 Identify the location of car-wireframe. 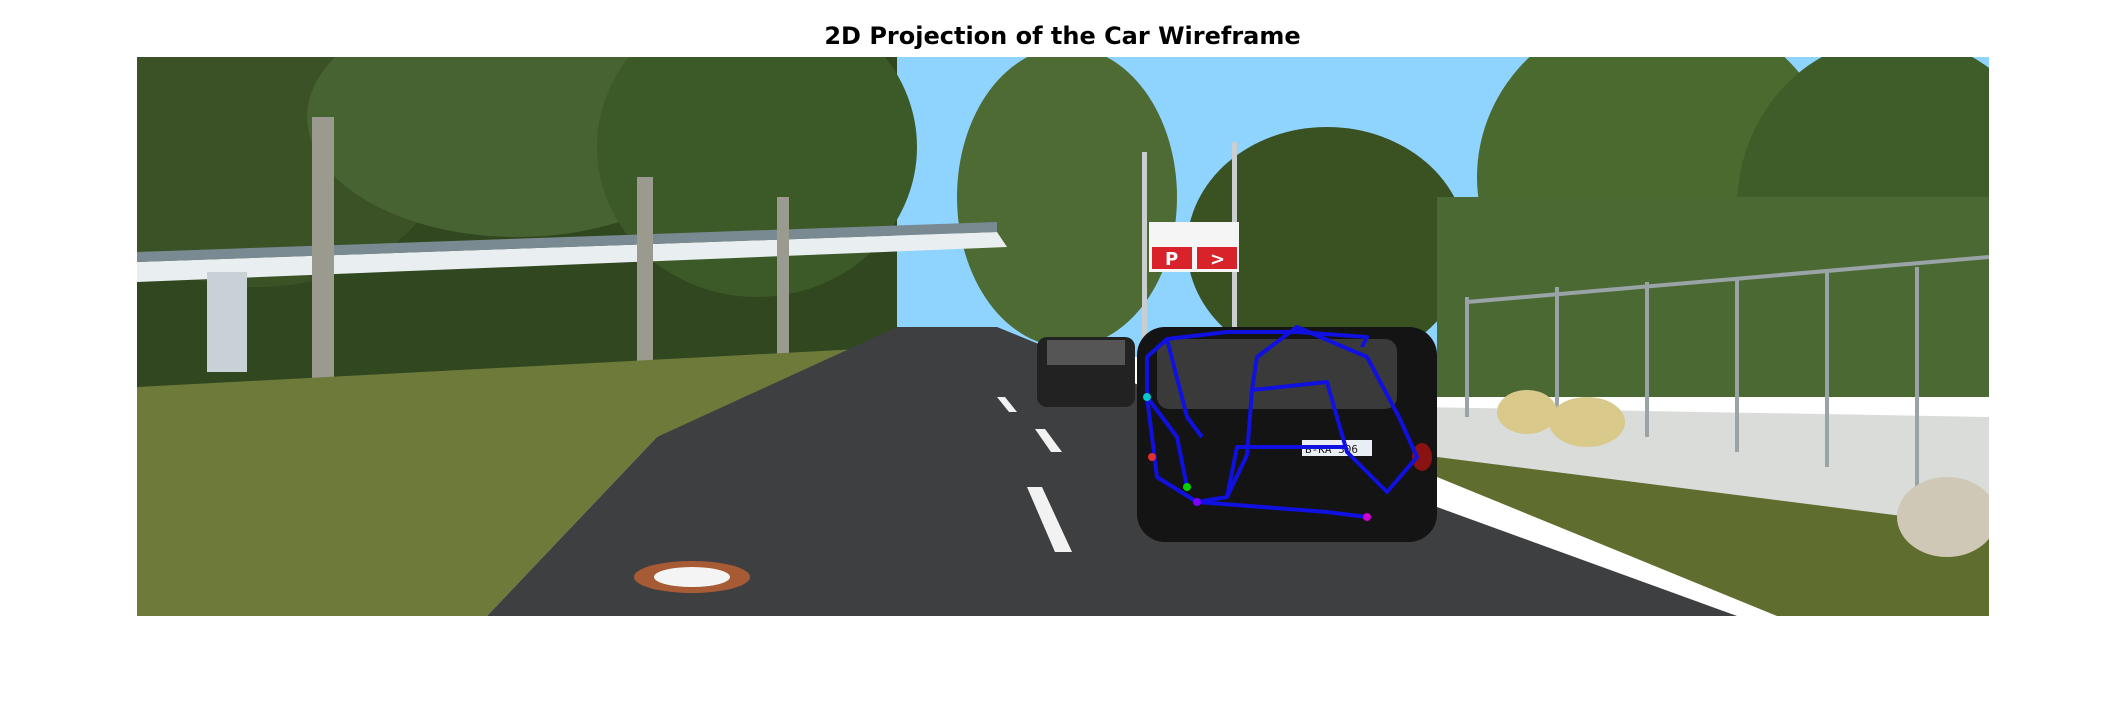
(1282, 422).